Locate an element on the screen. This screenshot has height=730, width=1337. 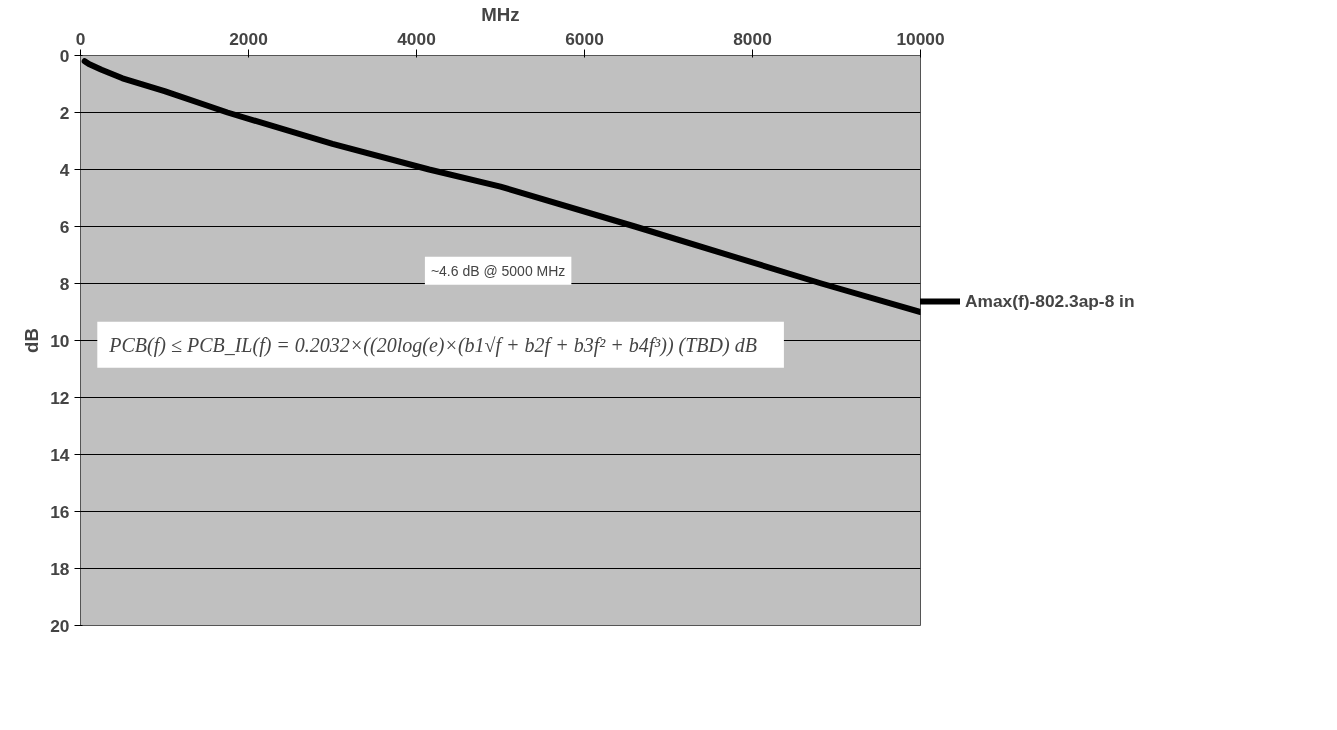
y-tick-label: 12 is located at coordinates (60, 397).